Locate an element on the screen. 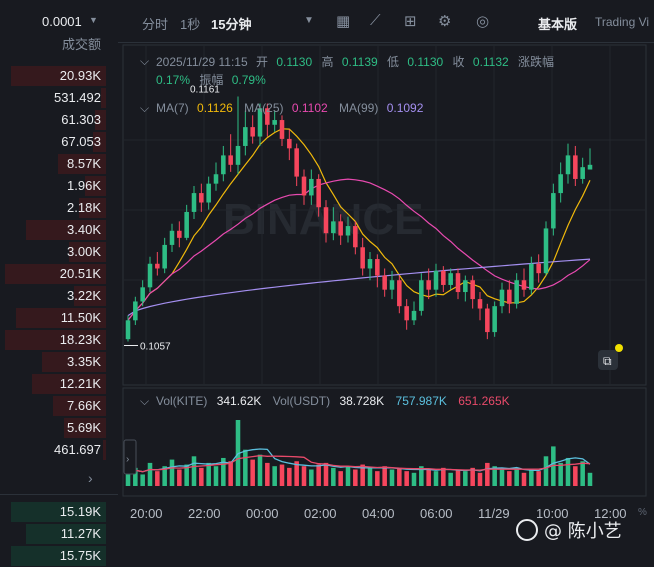 The image size is (654, 567). turnover-value: 3.40K is located at coordinates (84, 229).